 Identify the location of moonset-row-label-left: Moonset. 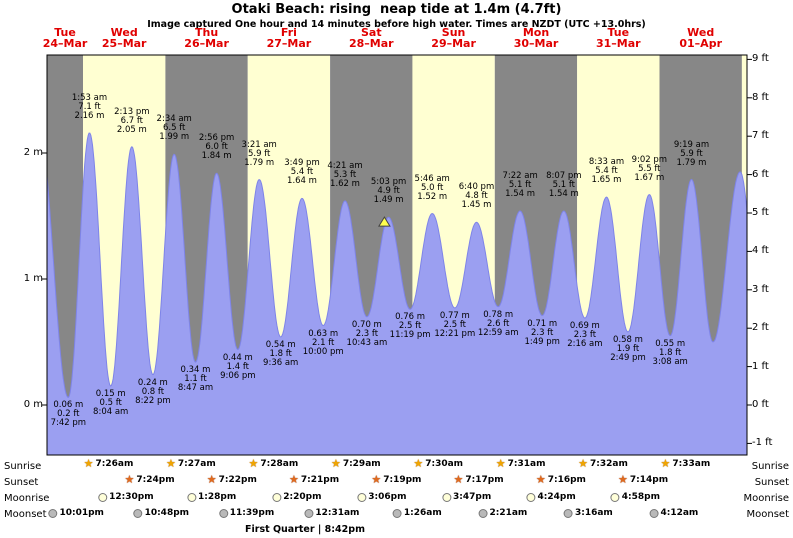
(25, 514).